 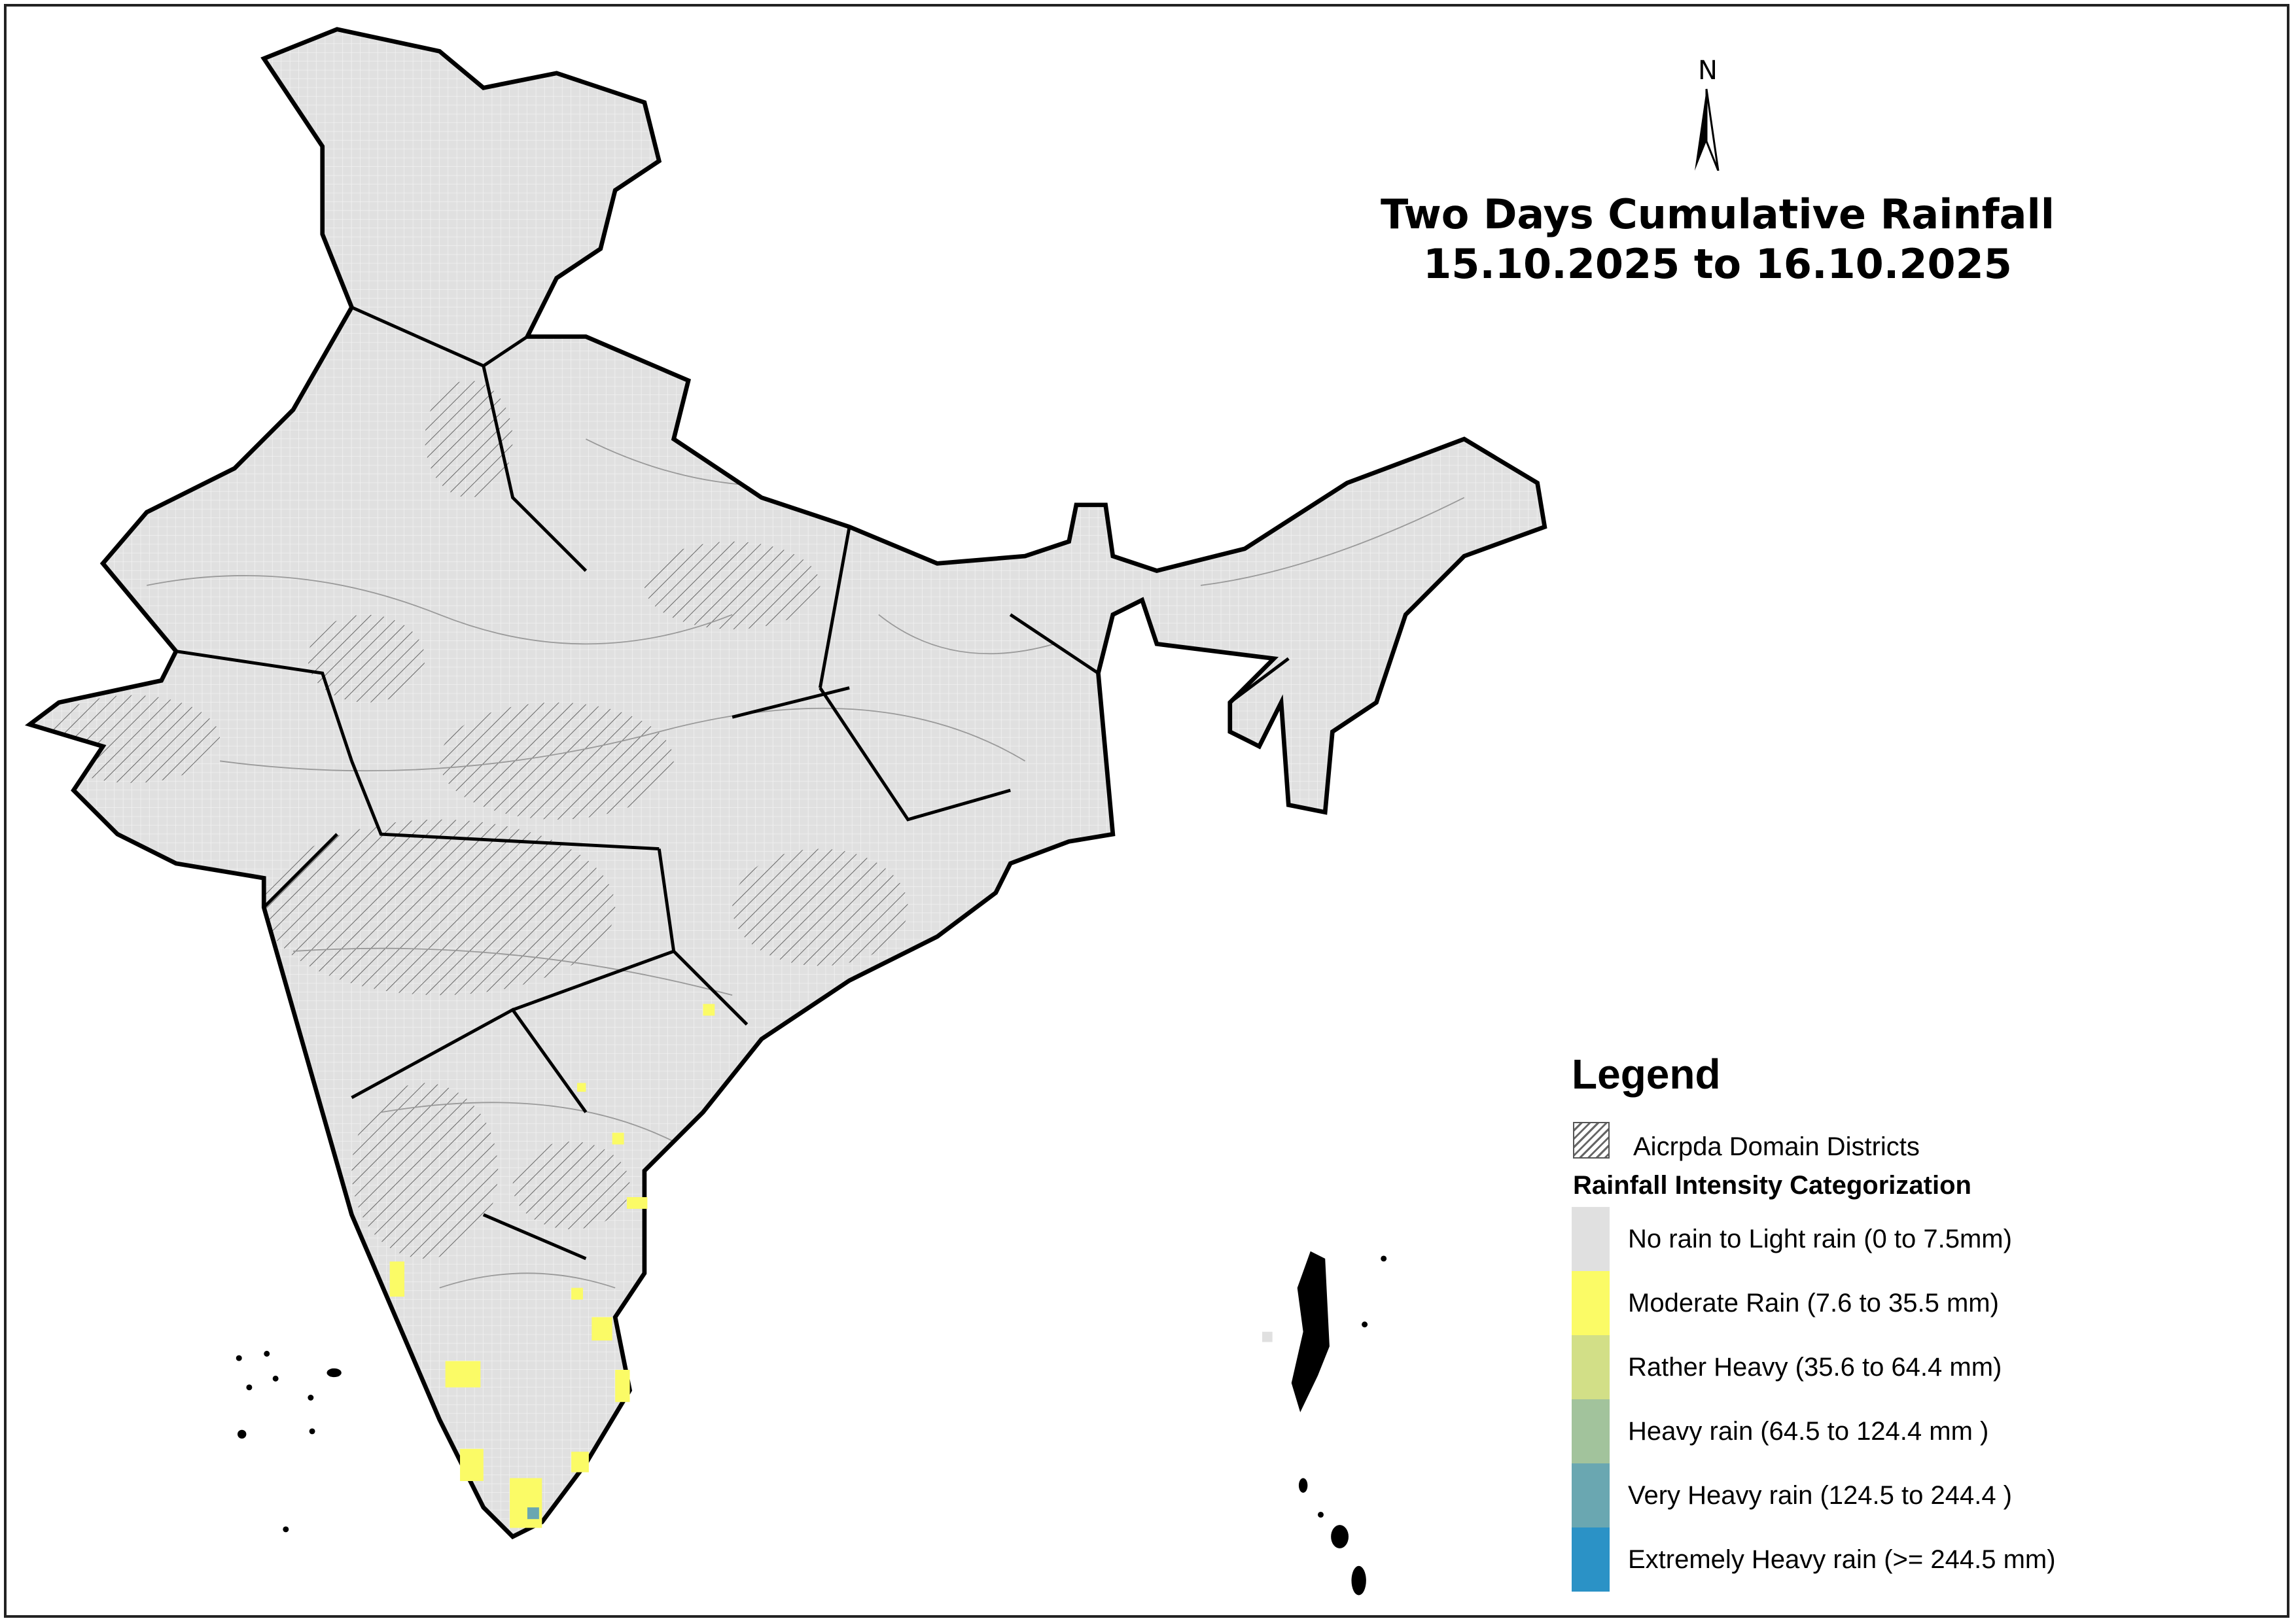 What do you see at coordinates (1707, 130) in the screenshot?
I see `north-arrow-icon` at bounding box center [1707, 130].